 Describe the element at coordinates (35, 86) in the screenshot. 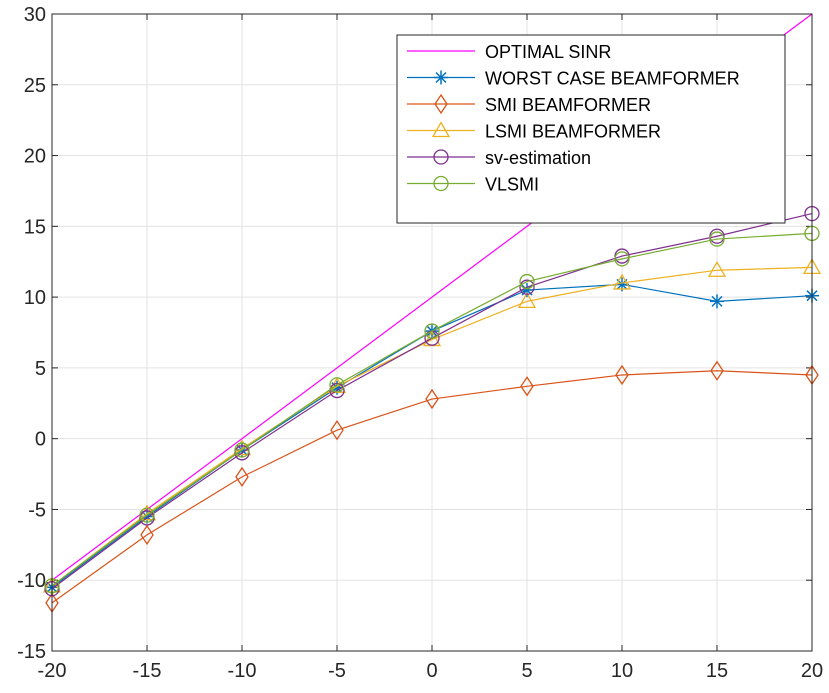

I see `y-tick-label: 25` at that location.